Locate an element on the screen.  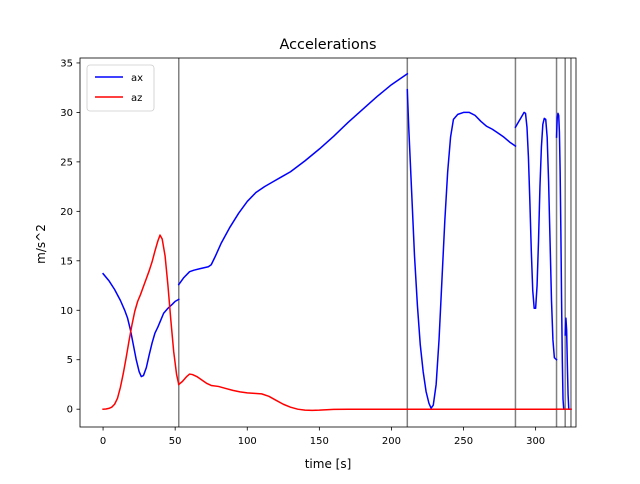
legend-box is located at coordinates (120, 88).